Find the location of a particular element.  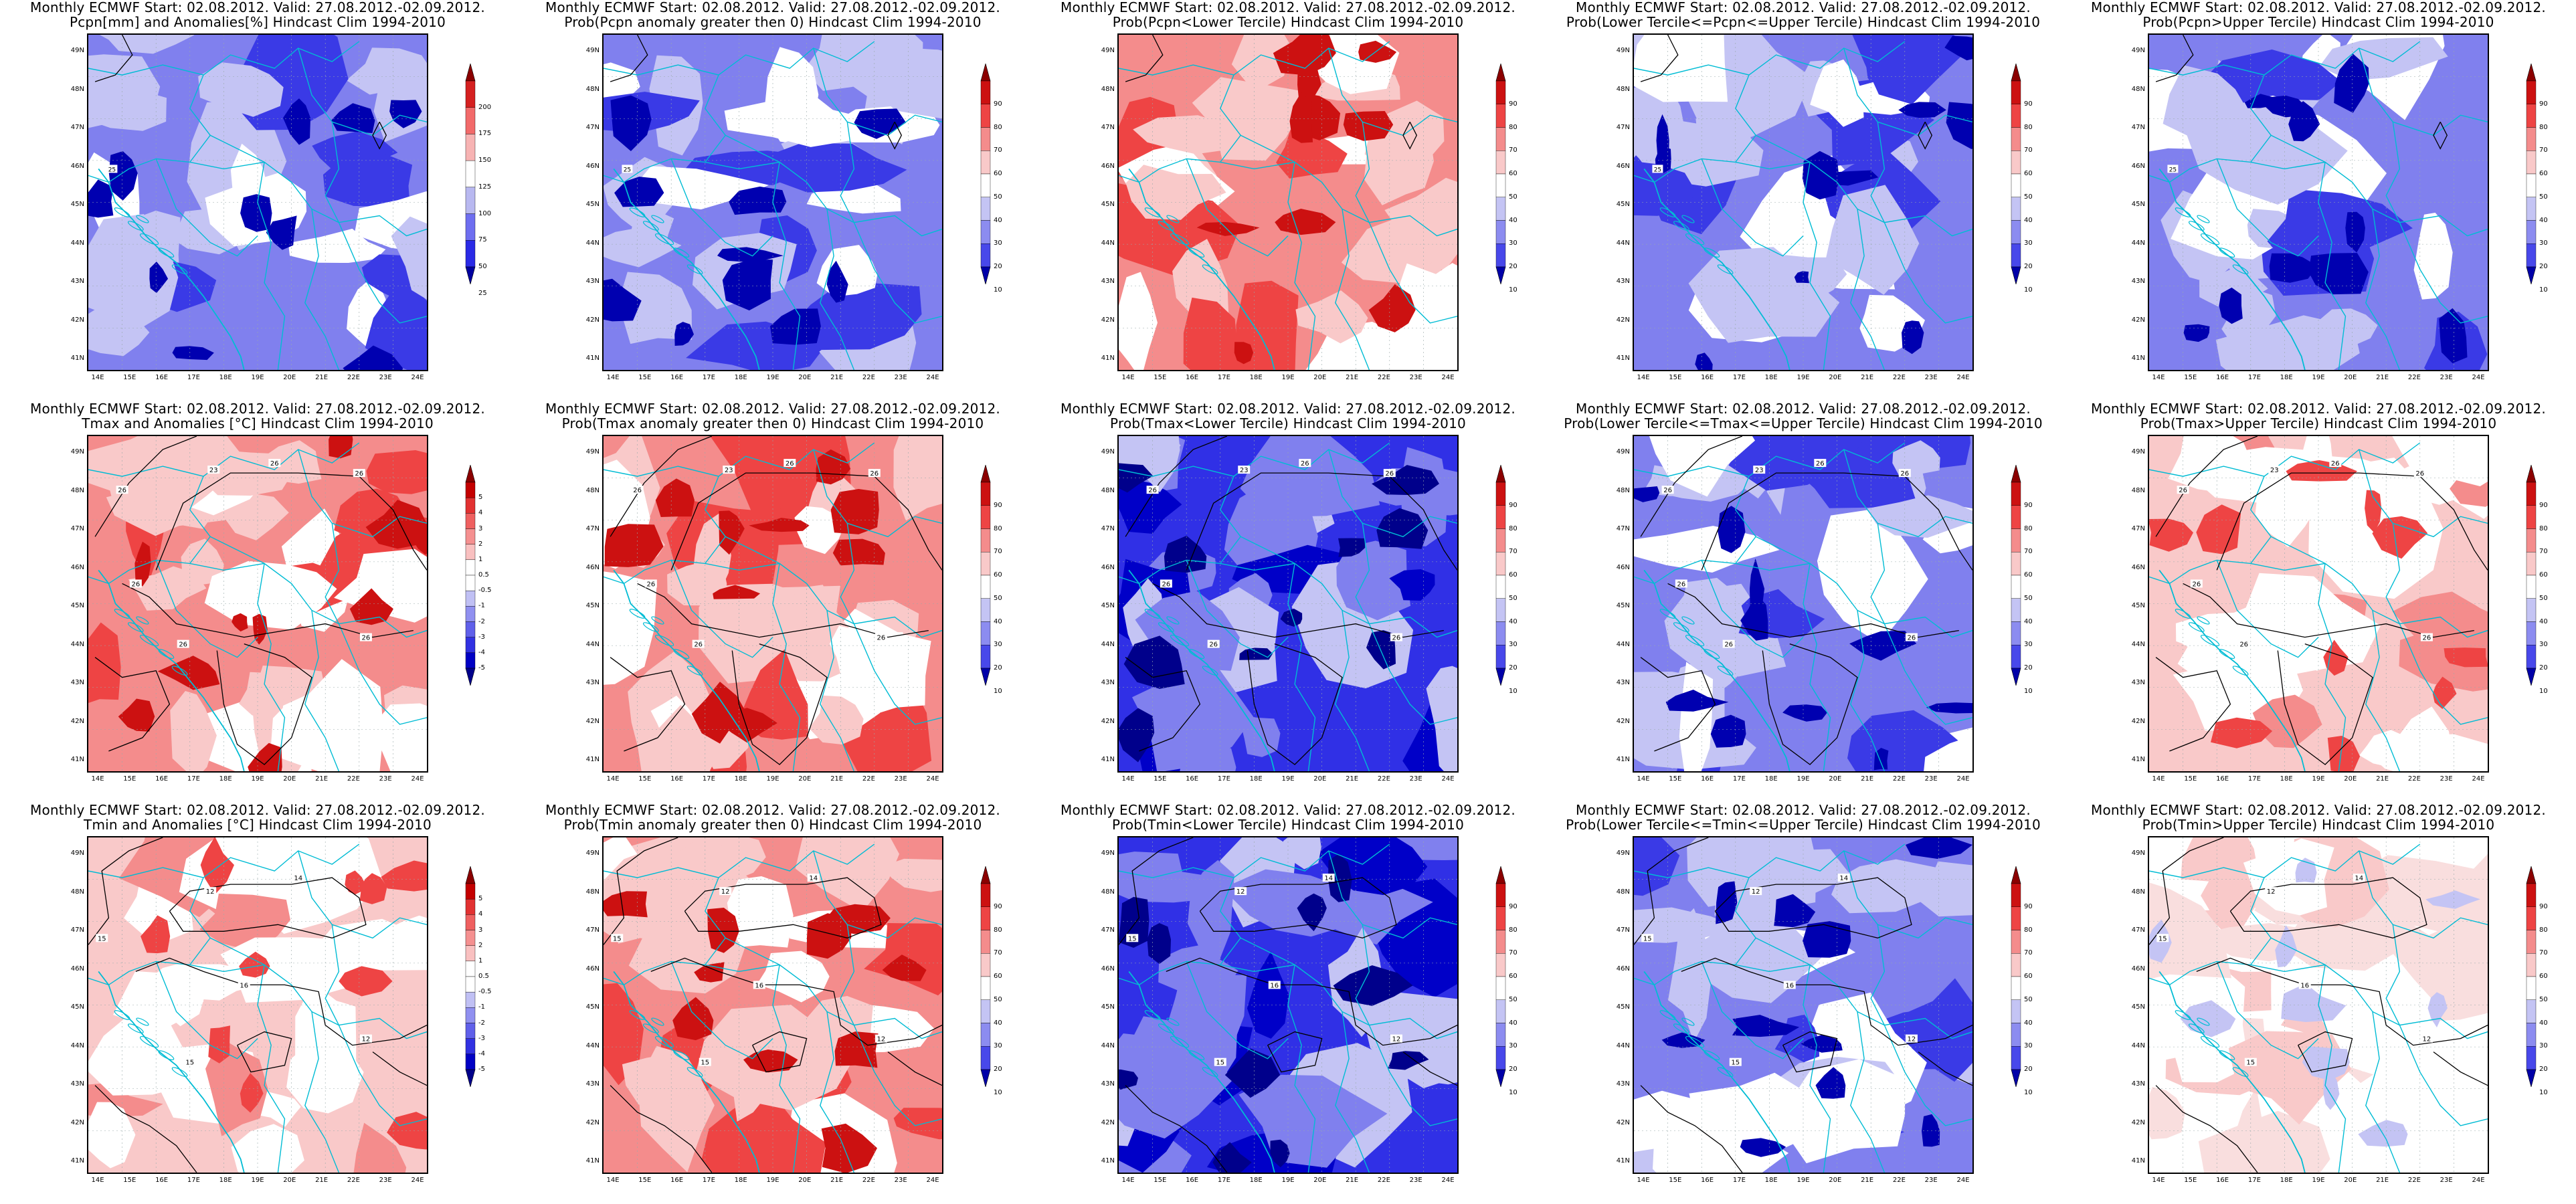

latitude-label: 47N is located at coordinates (77, 528).